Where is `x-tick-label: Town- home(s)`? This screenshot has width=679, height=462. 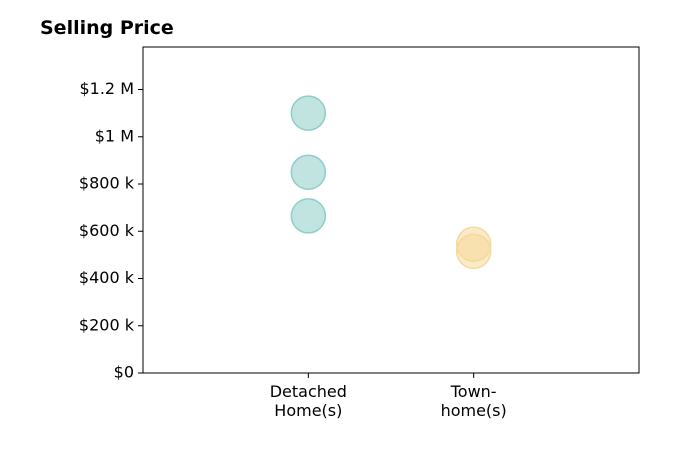 x-tick-label: Town- home(s) is located at coordinates (473, 401).